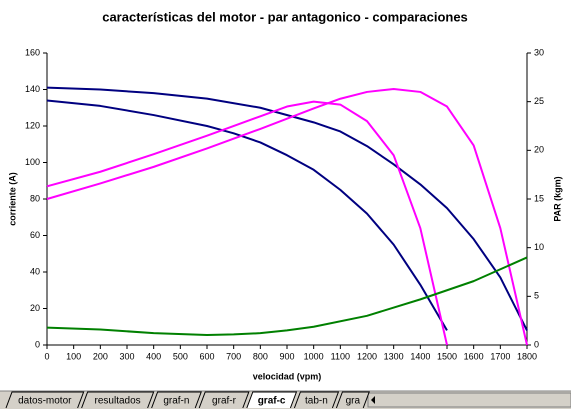 The width and height of the screenshot is (571, 414). Describe the element at coordinates (539, 101) in the screenshot. I see `y2-tick-label: 25` at that location.